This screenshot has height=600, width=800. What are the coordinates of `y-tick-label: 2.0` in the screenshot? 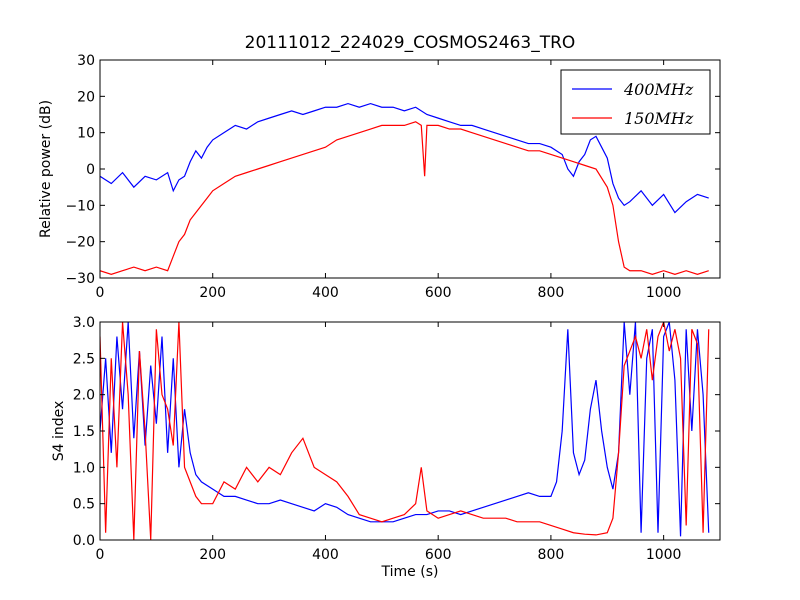 It's located at (84, 396).